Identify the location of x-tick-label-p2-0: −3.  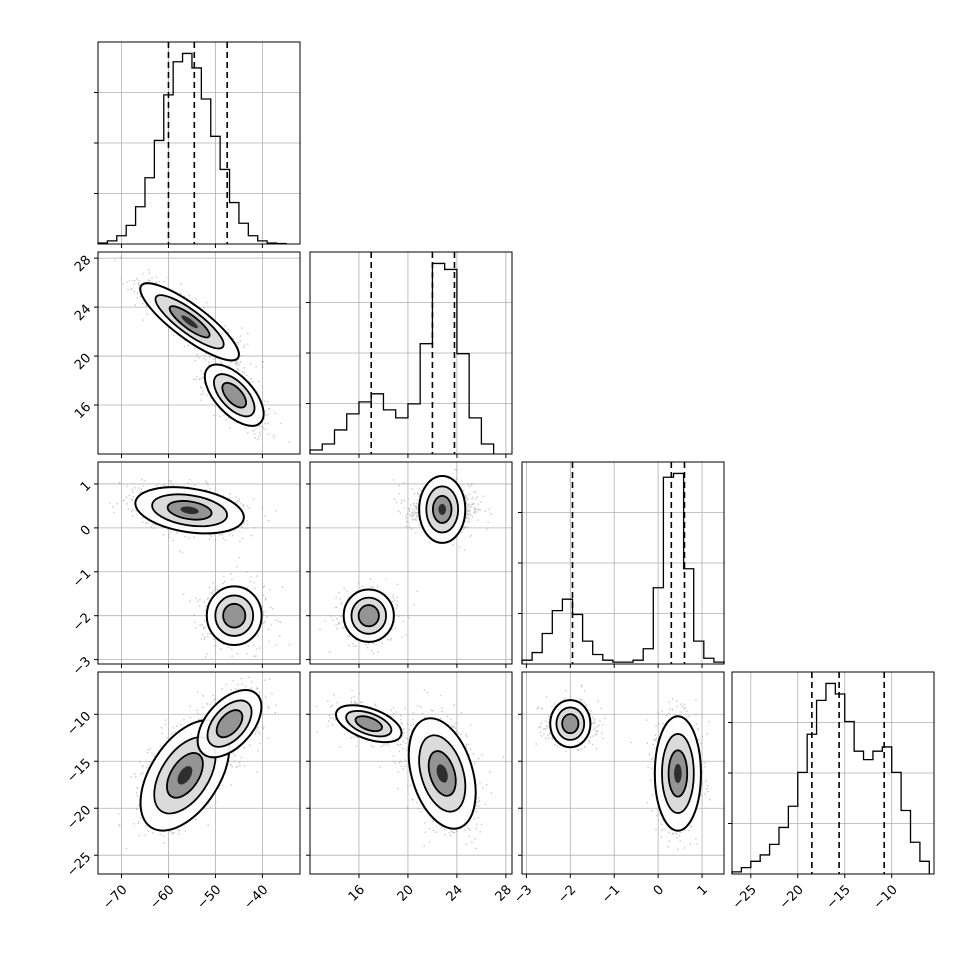
(523, 894).